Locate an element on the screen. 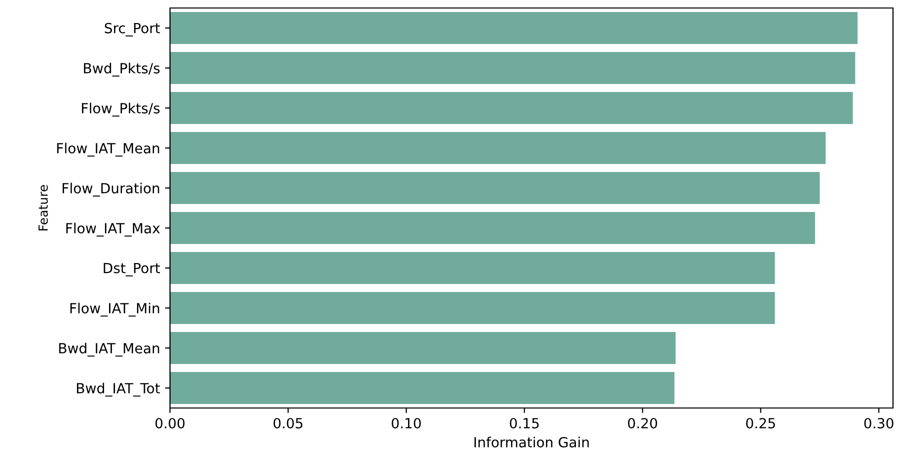  y-tick-label: Src_Port is located at coordinates (132, 29).